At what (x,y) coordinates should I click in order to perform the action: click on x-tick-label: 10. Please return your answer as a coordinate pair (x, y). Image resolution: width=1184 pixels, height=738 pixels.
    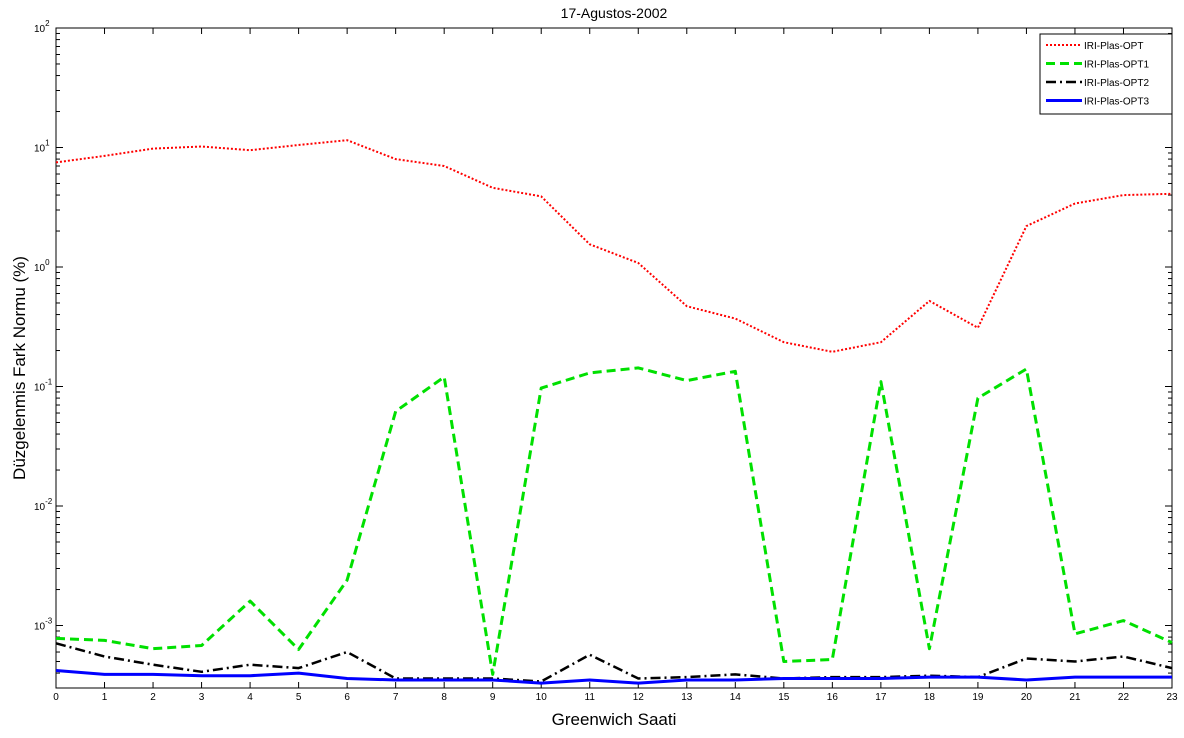
    Looking at the image, I should click on (542, 697).